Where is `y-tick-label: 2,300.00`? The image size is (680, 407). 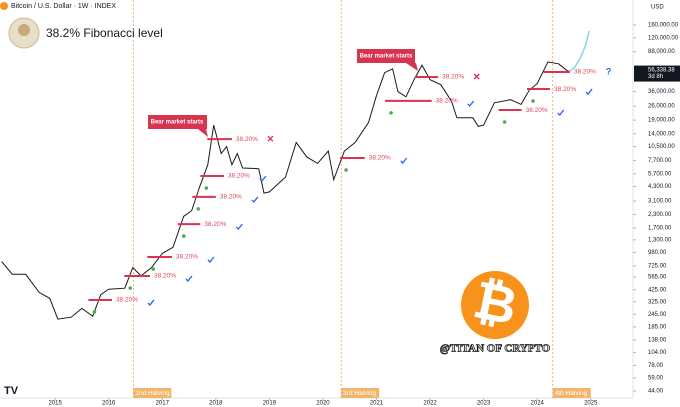
y-tick-label: 2,300.00 is located at coordinates (660, 215).